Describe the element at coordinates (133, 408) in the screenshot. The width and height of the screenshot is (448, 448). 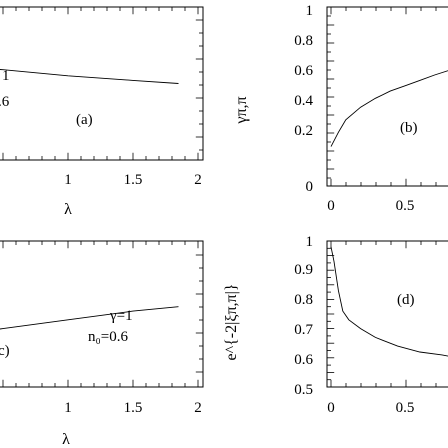
I see `panel-c-xtick-label: 1.5` at that location.